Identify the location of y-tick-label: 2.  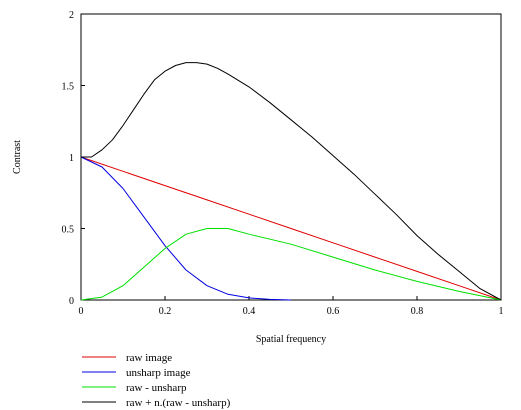
(71, 15).